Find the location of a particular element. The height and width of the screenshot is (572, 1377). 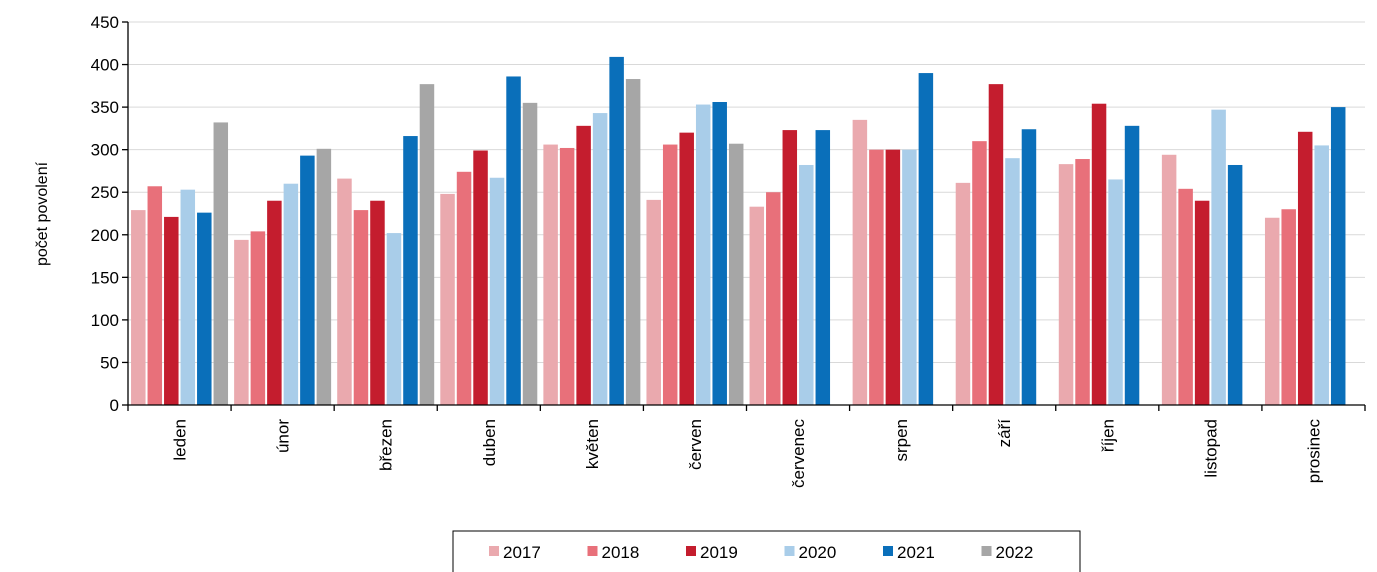

legend-label-2017: 2017 is located at coordinates (522, 552).